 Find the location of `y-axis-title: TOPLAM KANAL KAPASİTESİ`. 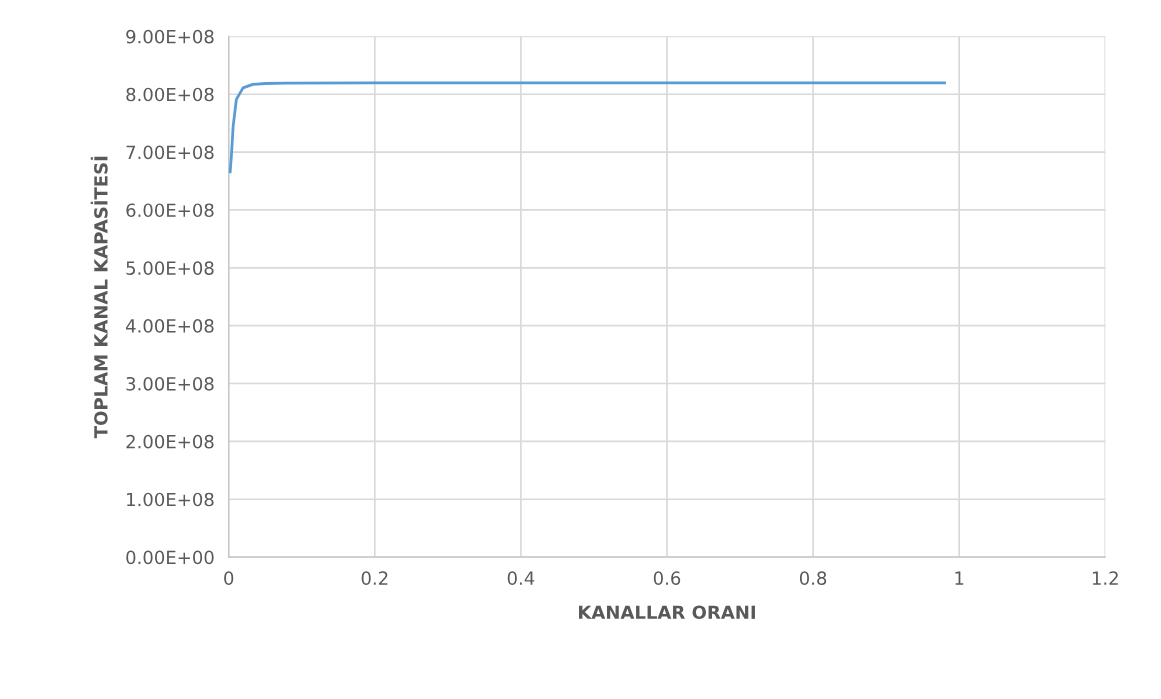

y-axis-title: TOPLAM KANAL KAPASİTESİ is located at coordinates (99, 297).